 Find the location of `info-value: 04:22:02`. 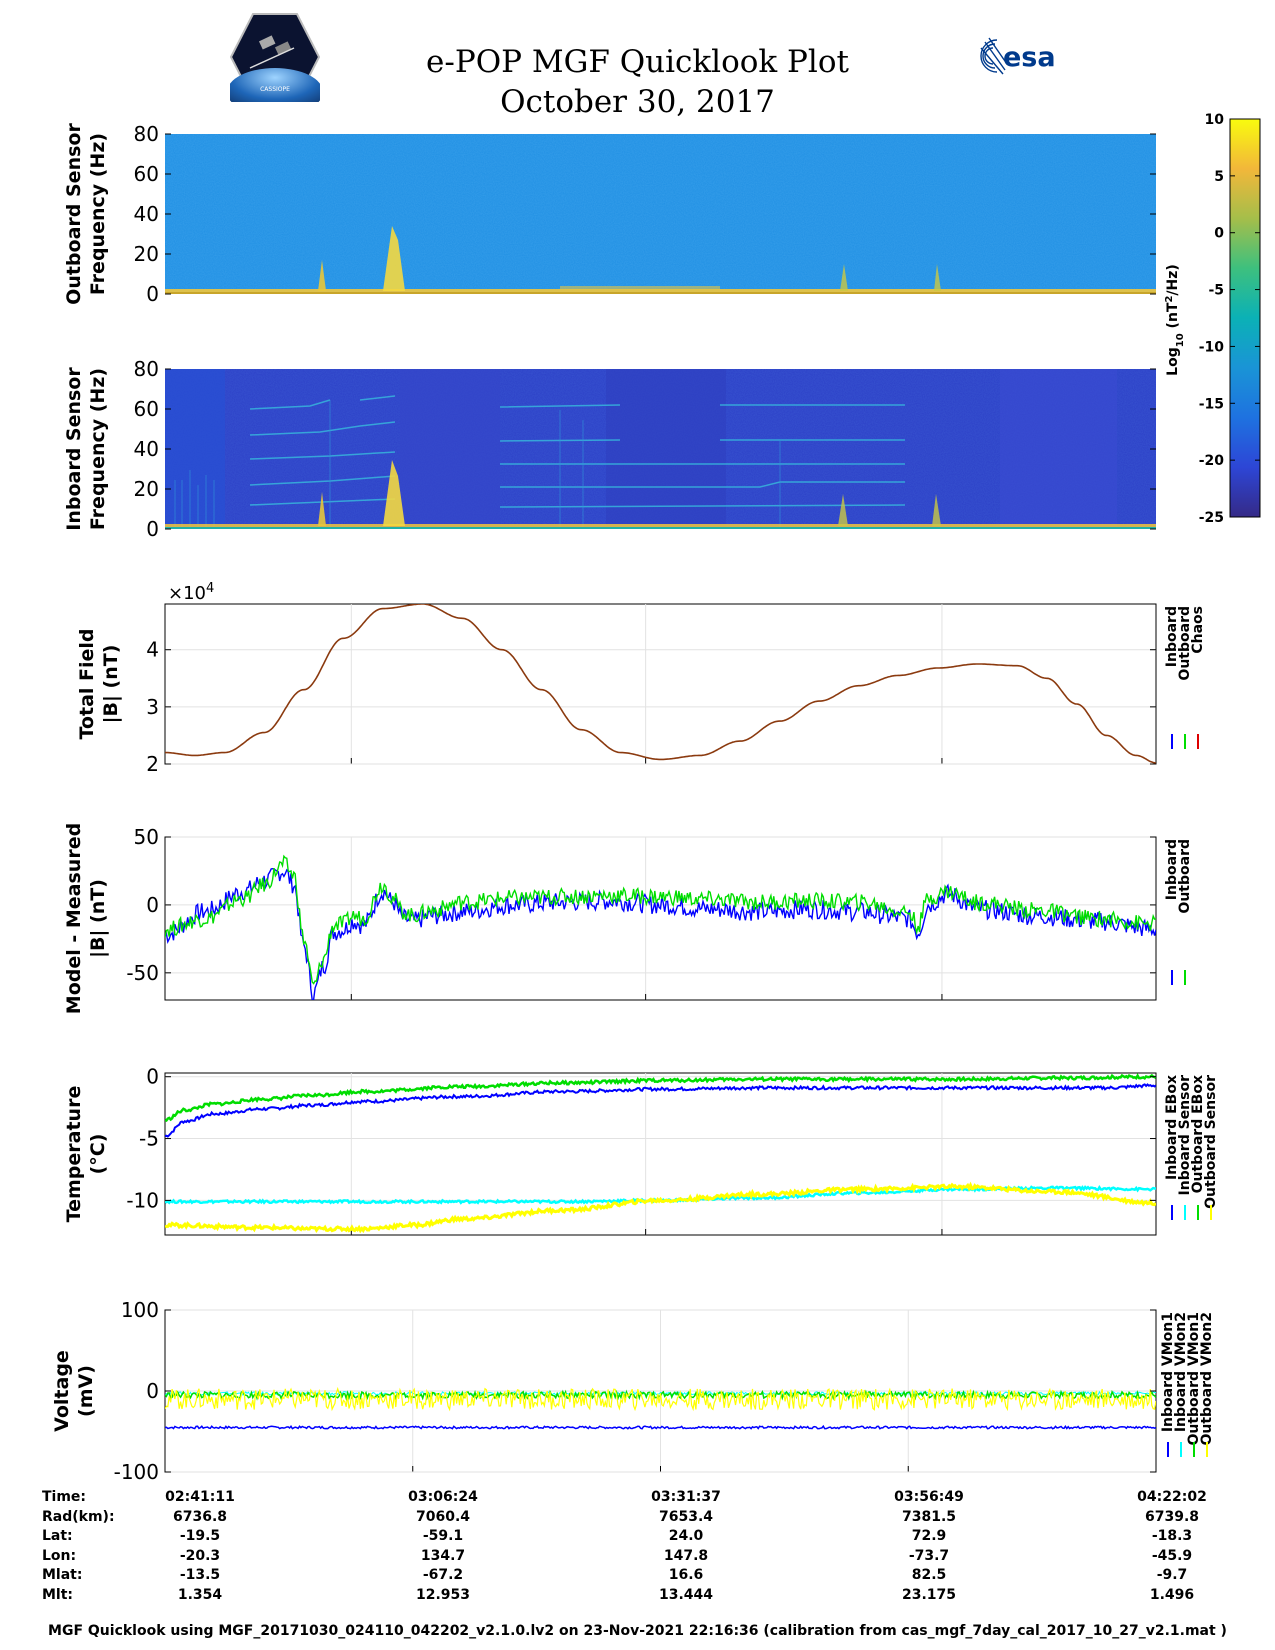

info-value: 04:22:02 is located at coordinates (1172, 1497).